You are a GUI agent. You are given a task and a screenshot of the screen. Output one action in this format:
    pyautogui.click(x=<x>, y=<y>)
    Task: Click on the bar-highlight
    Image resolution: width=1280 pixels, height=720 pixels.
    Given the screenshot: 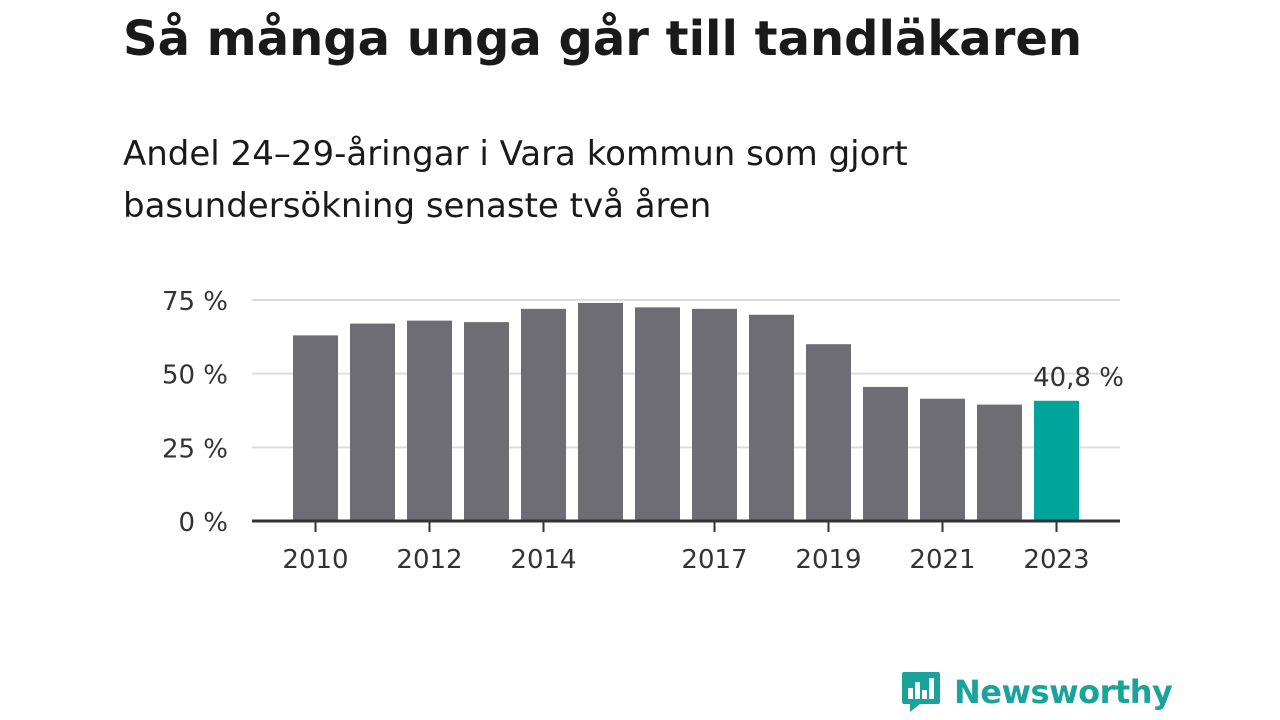 What is the action you would take?
    pyautogui.click(x=1056, y=460)
    